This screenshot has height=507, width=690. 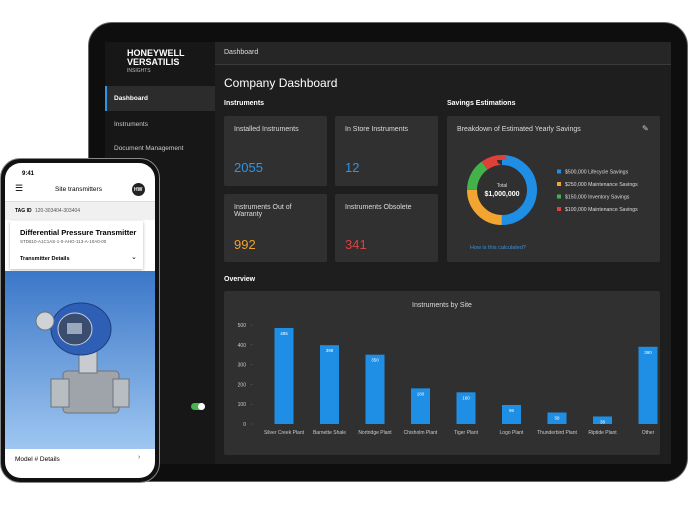 What do you see at coordinates (557, 433) in the screenshot?
I see `x-tick-label: Thunderbird Plant` at bounding box center [557, 433].